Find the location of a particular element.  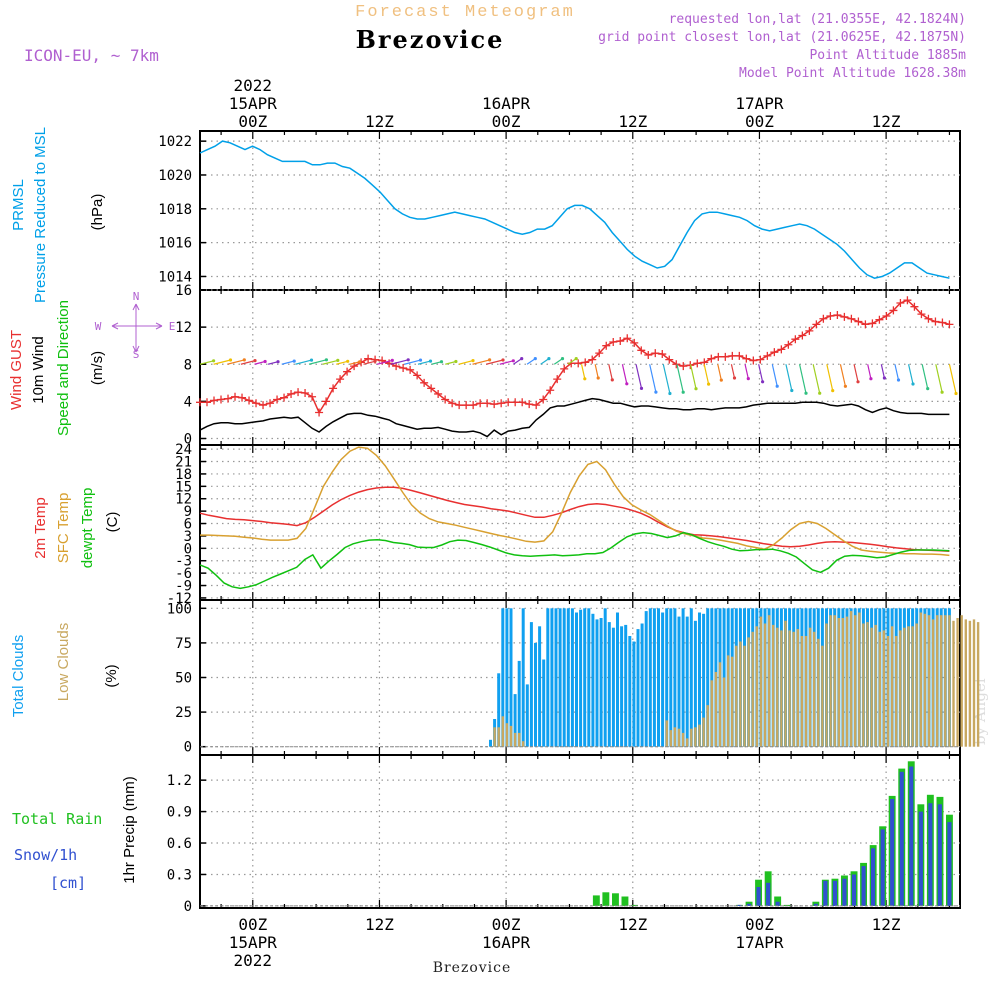

top-axis-label: 15APR is located at coordinates (253, 103).